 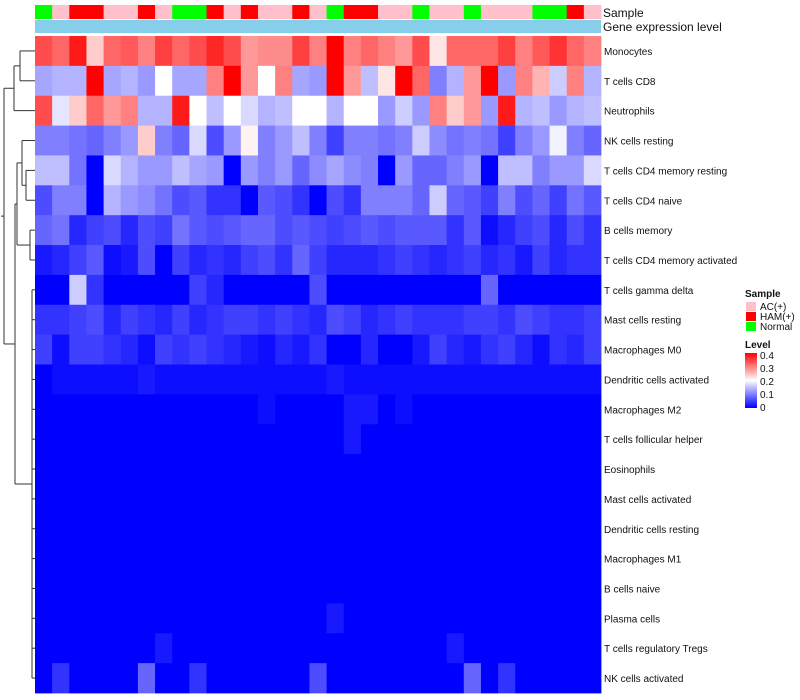 I want to click on row-label: B cells naive, so click(x=632, y=589).